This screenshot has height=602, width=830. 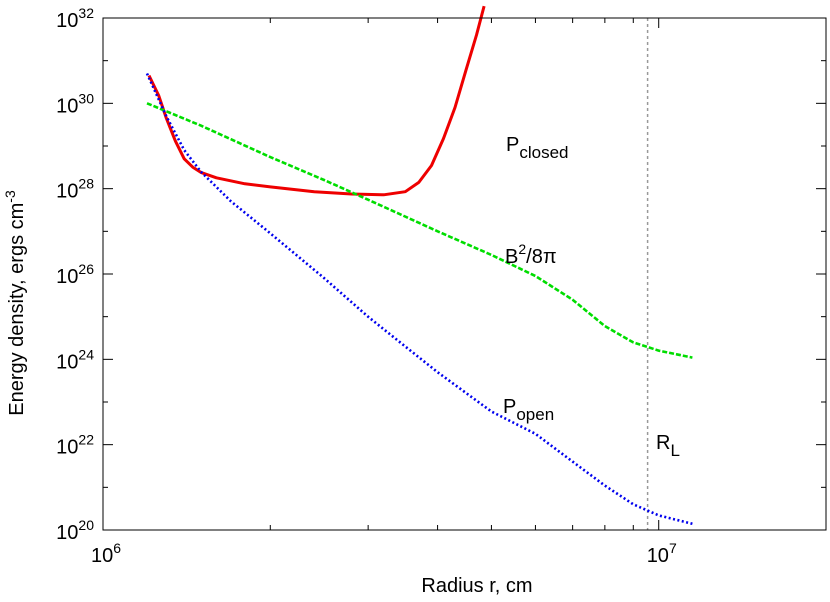 I want to click on y-tick-label: 1030, so click(x=75, y=103).